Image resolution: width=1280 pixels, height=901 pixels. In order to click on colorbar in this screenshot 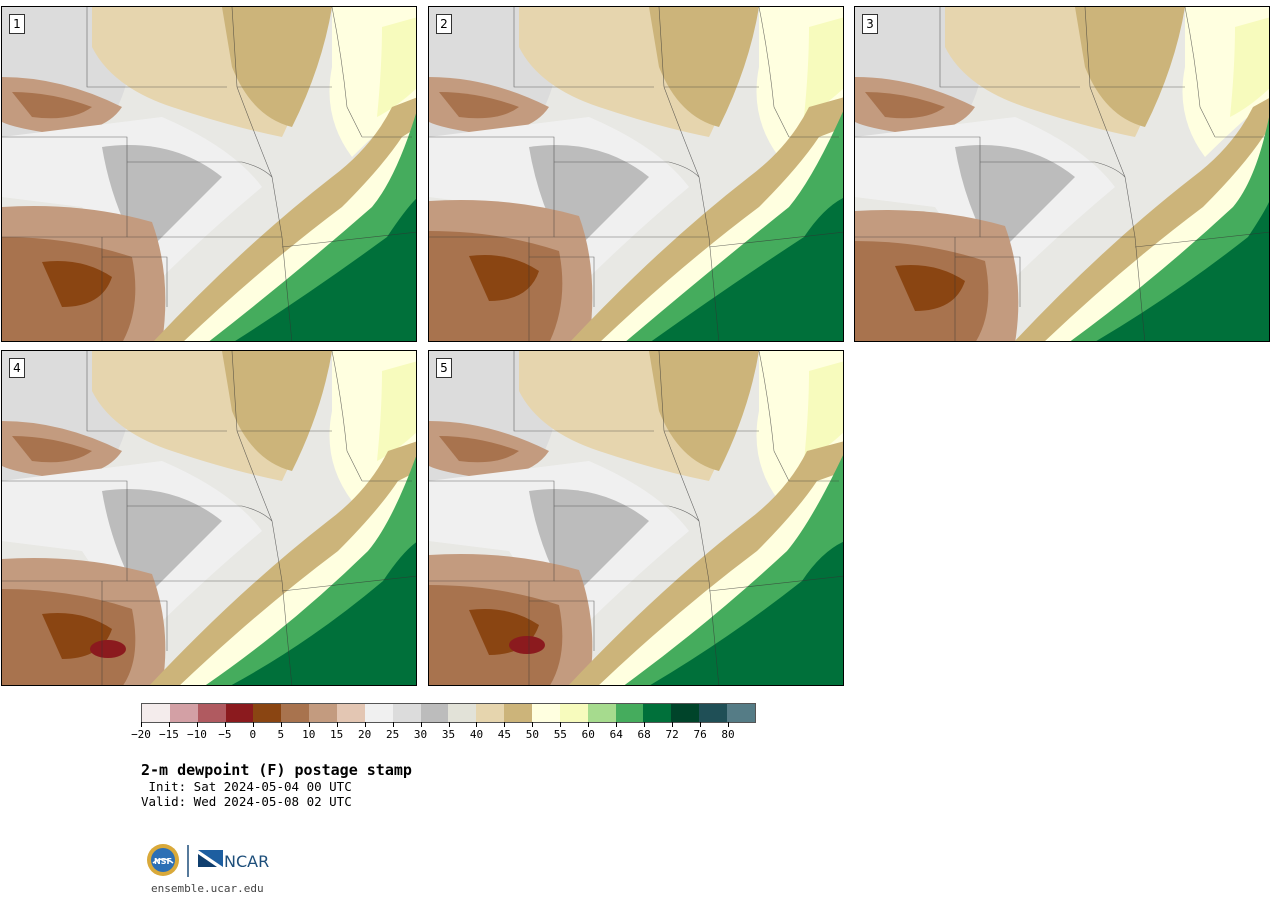, I will do `click(448, 713)`.